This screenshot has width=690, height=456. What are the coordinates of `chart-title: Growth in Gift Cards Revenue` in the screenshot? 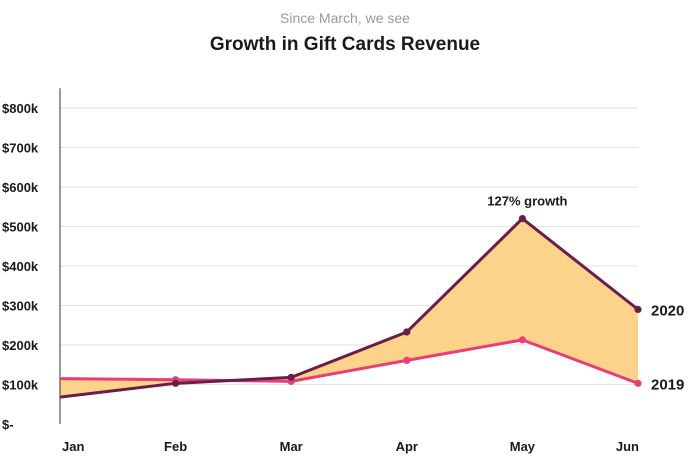 It's located at (345, 44).